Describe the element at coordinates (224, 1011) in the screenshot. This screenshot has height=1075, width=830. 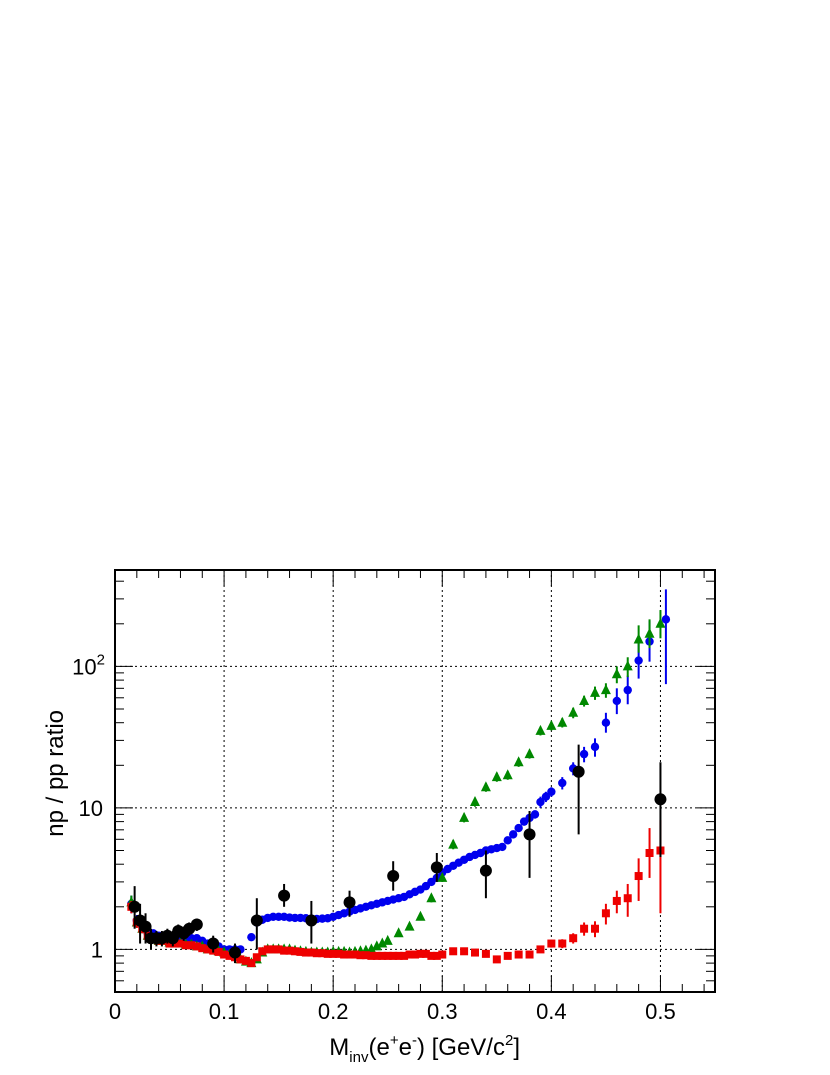
I see `x-tick-label: 0.1` at that location.